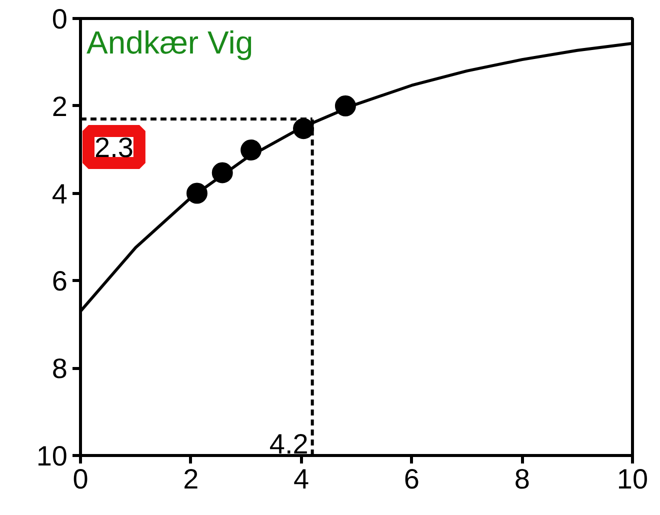 This screenshot has height=515, width=660. I want to click on chart-title: Andkær Vig, so click(170, 42).